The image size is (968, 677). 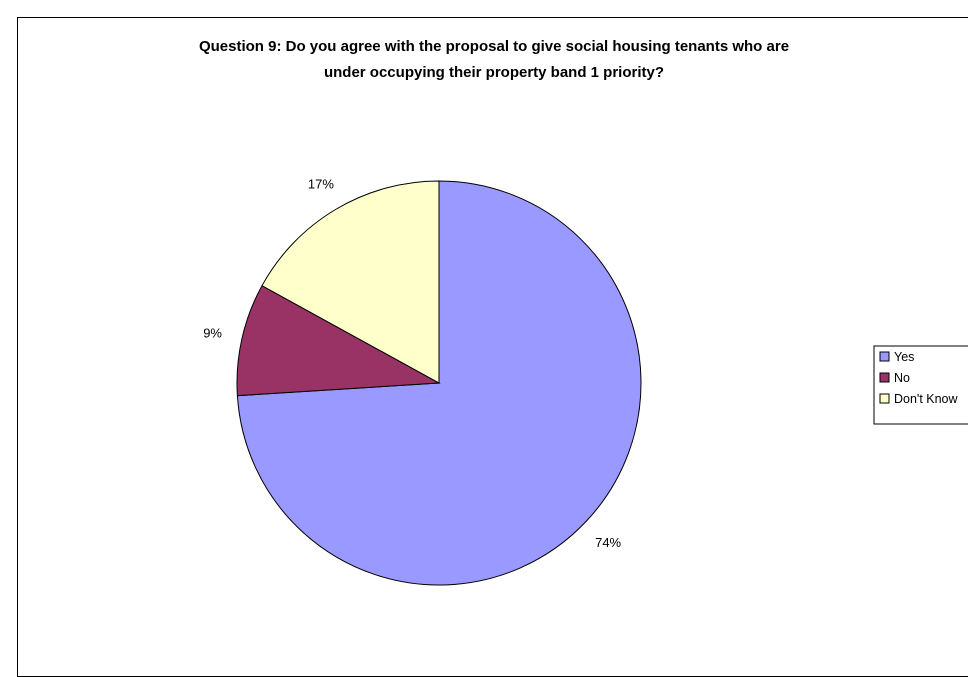 I want to click on pie-slice-don-t-know, so click(x=350, y=282).